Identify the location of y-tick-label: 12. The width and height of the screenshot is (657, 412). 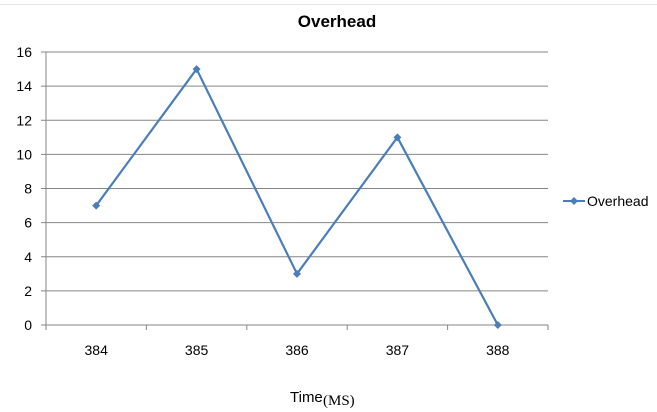
(24, 120).